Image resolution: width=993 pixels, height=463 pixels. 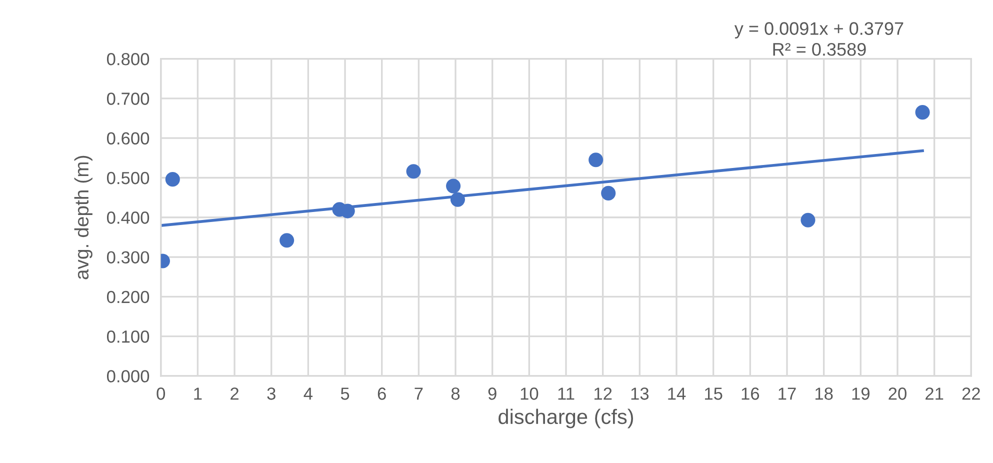 I want to click on x-tick-label: 0, so click(x=161, y=394).